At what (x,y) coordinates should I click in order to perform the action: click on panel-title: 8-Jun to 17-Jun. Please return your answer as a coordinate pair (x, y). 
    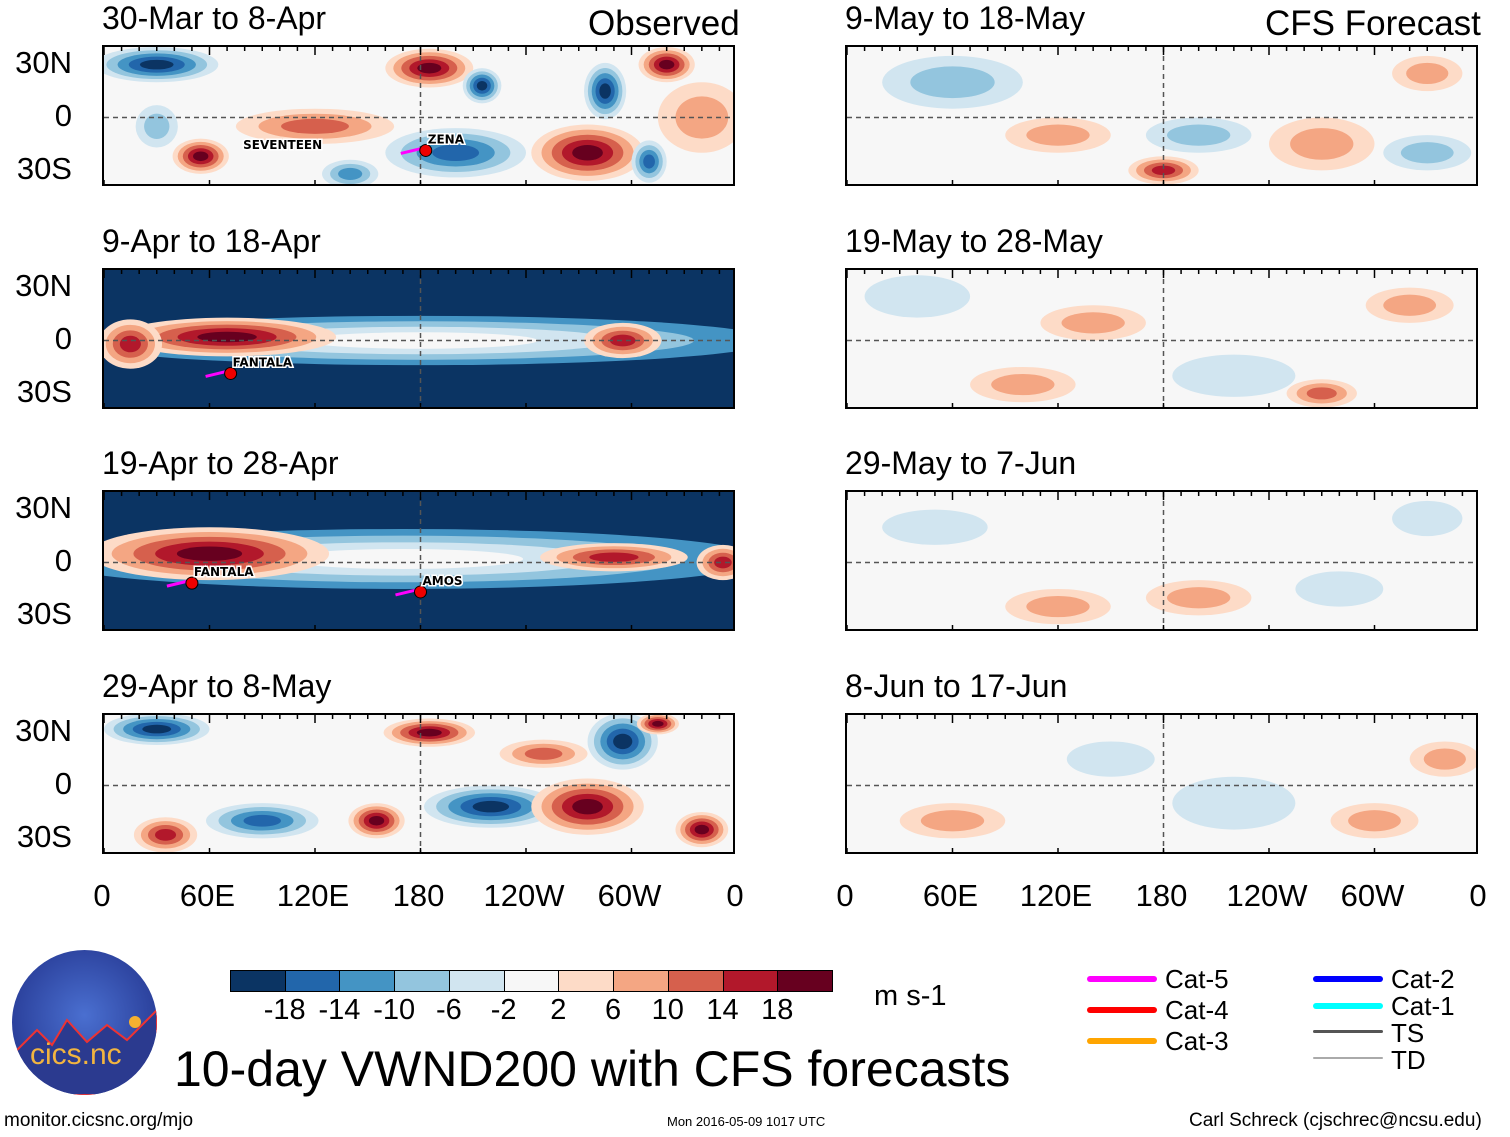
    Looking at the image, I should click on (956, 686).